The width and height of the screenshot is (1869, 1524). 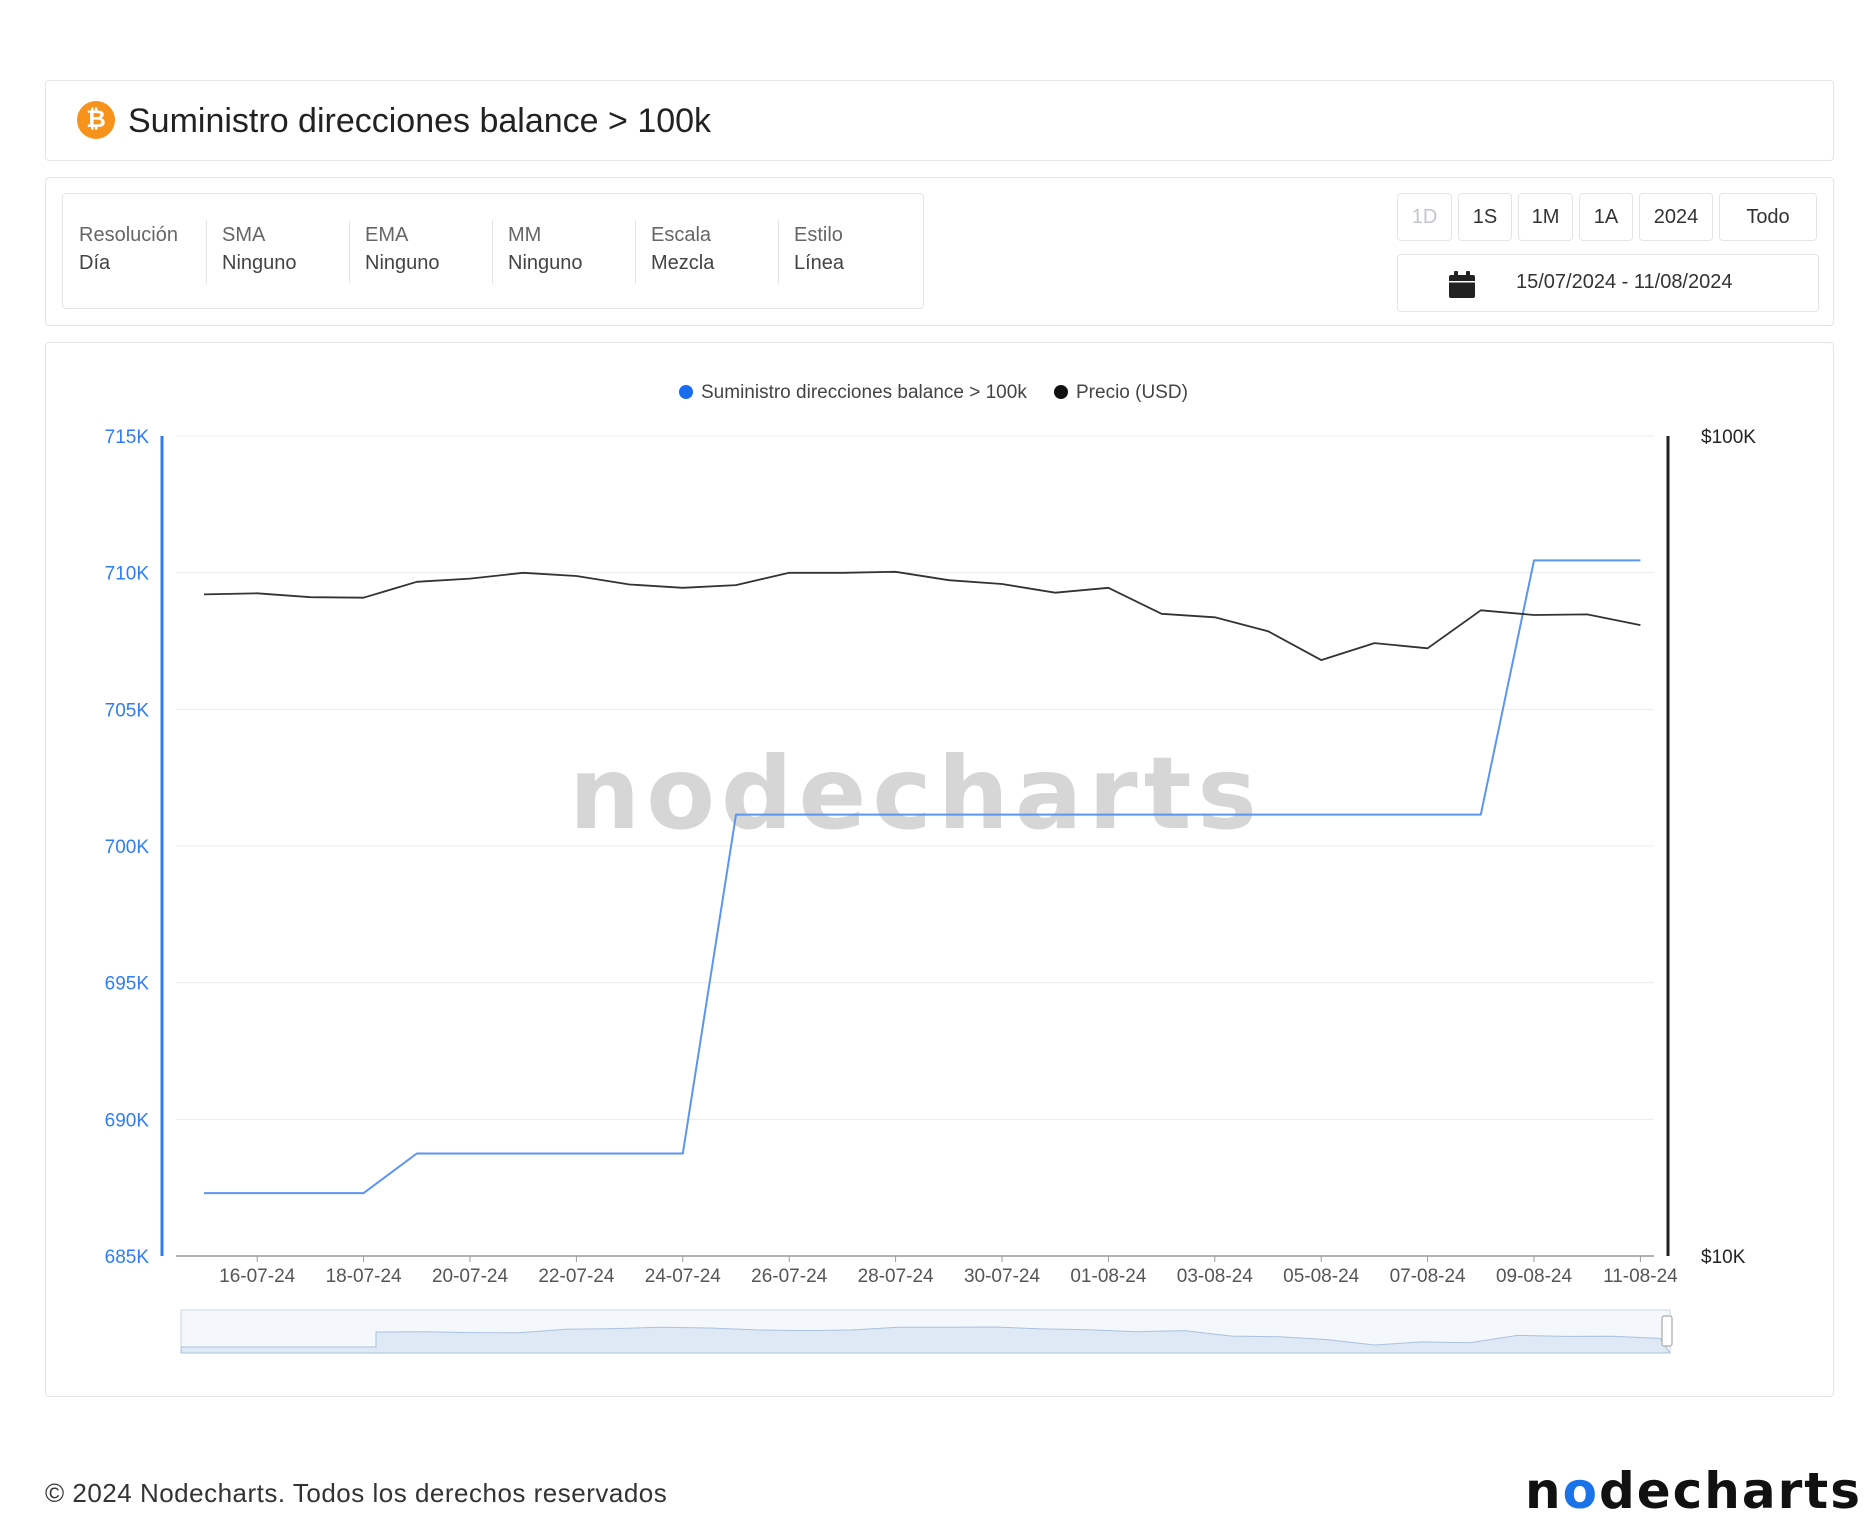 What do you see at coordinates (128, 235) in the screenshot?
I see `setting-label: Resolución` at bounding box center [128, 235].